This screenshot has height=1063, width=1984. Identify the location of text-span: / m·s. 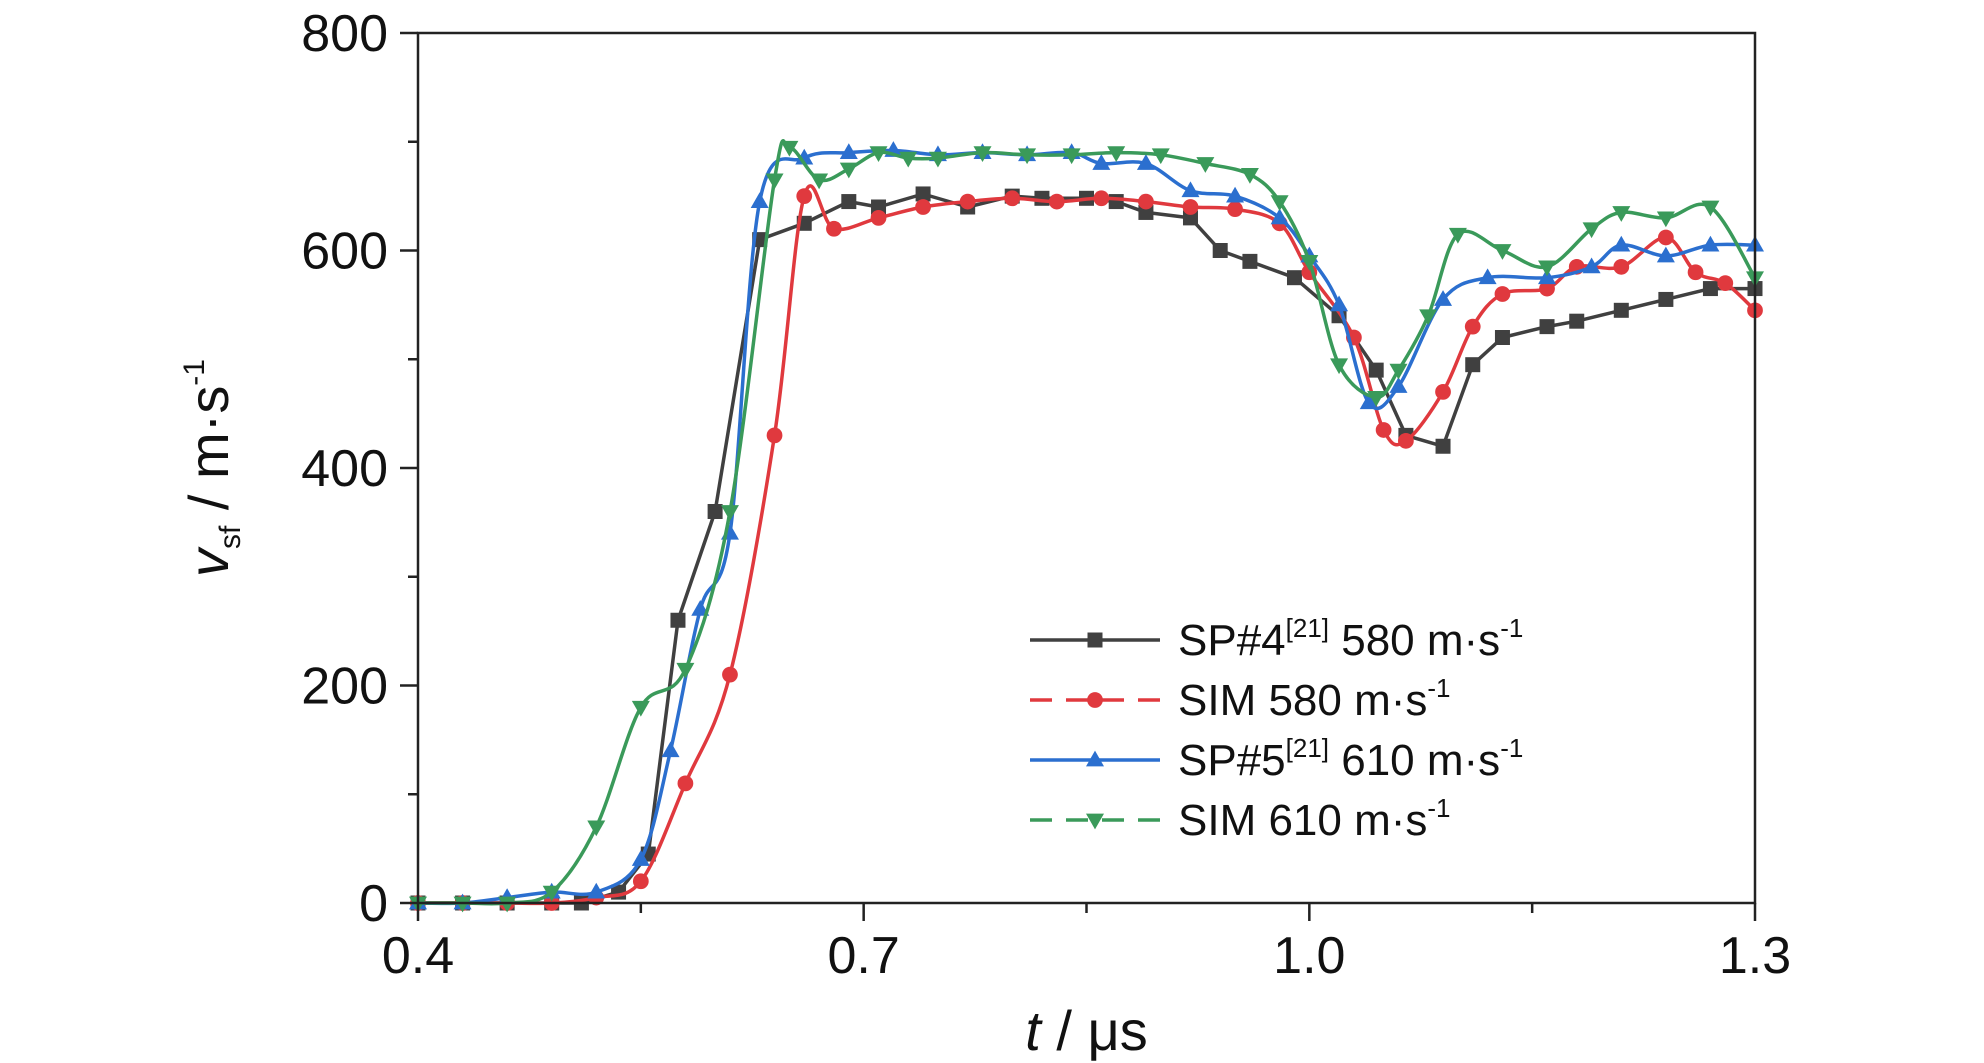
(208, 456).